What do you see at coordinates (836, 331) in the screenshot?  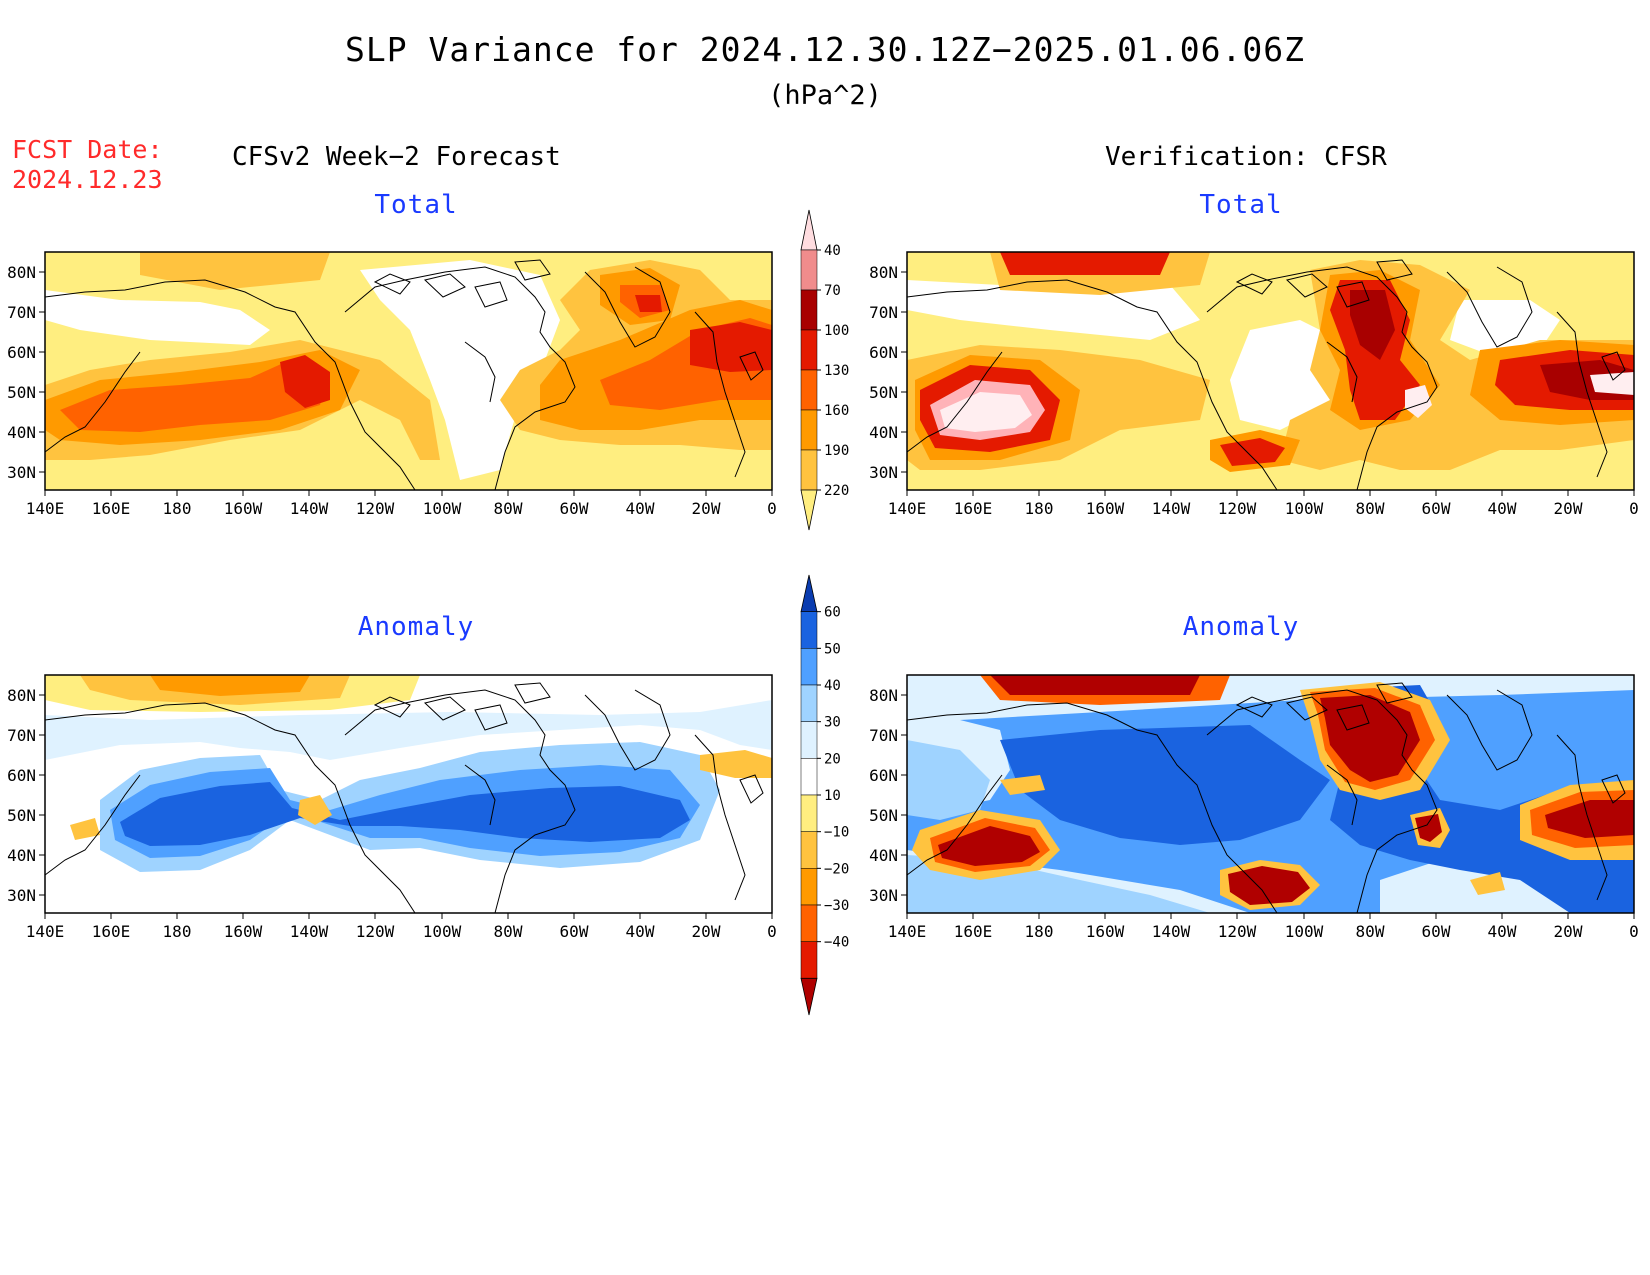 I see `colorbar-total-tick-label: 100` at bounding box center [836, 331].